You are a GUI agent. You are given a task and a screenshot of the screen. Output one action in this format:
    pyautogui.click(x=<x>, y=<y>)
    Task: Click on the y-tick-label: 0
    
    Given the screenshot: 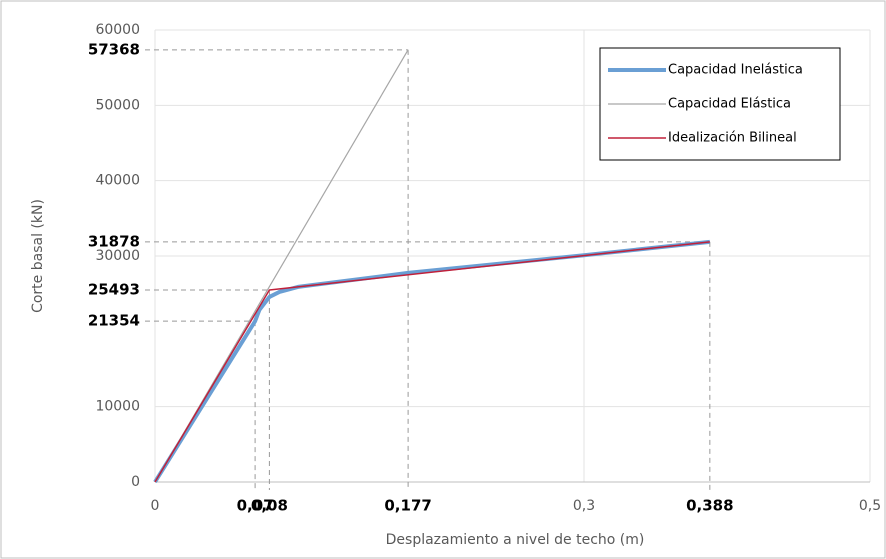 What is the action you would take?
    pyautogui.click(x=135, y=482)
    